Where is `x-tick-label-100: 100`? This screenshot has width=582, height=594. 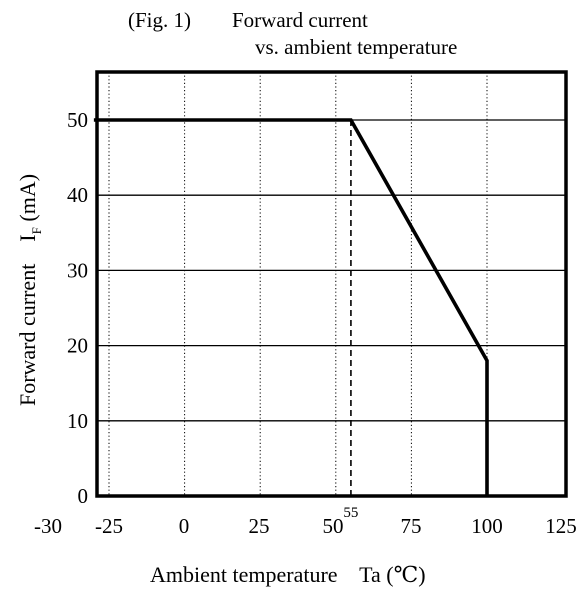 x-tick-label-100: 100 is located at coordinates (487, 526).